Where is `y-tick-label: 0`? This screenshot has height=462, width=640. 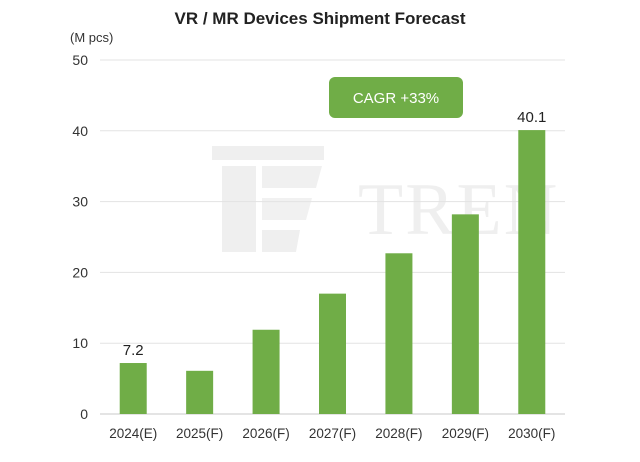 y-tick-label: 0 is located at coordinates (84, 414).